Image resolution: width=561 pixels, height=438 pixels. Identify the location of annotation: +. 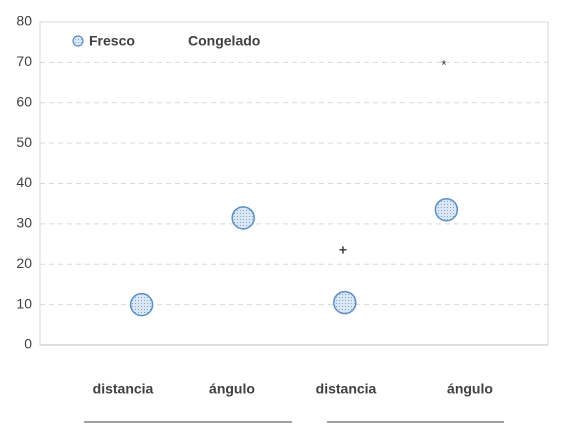
(343, 250).